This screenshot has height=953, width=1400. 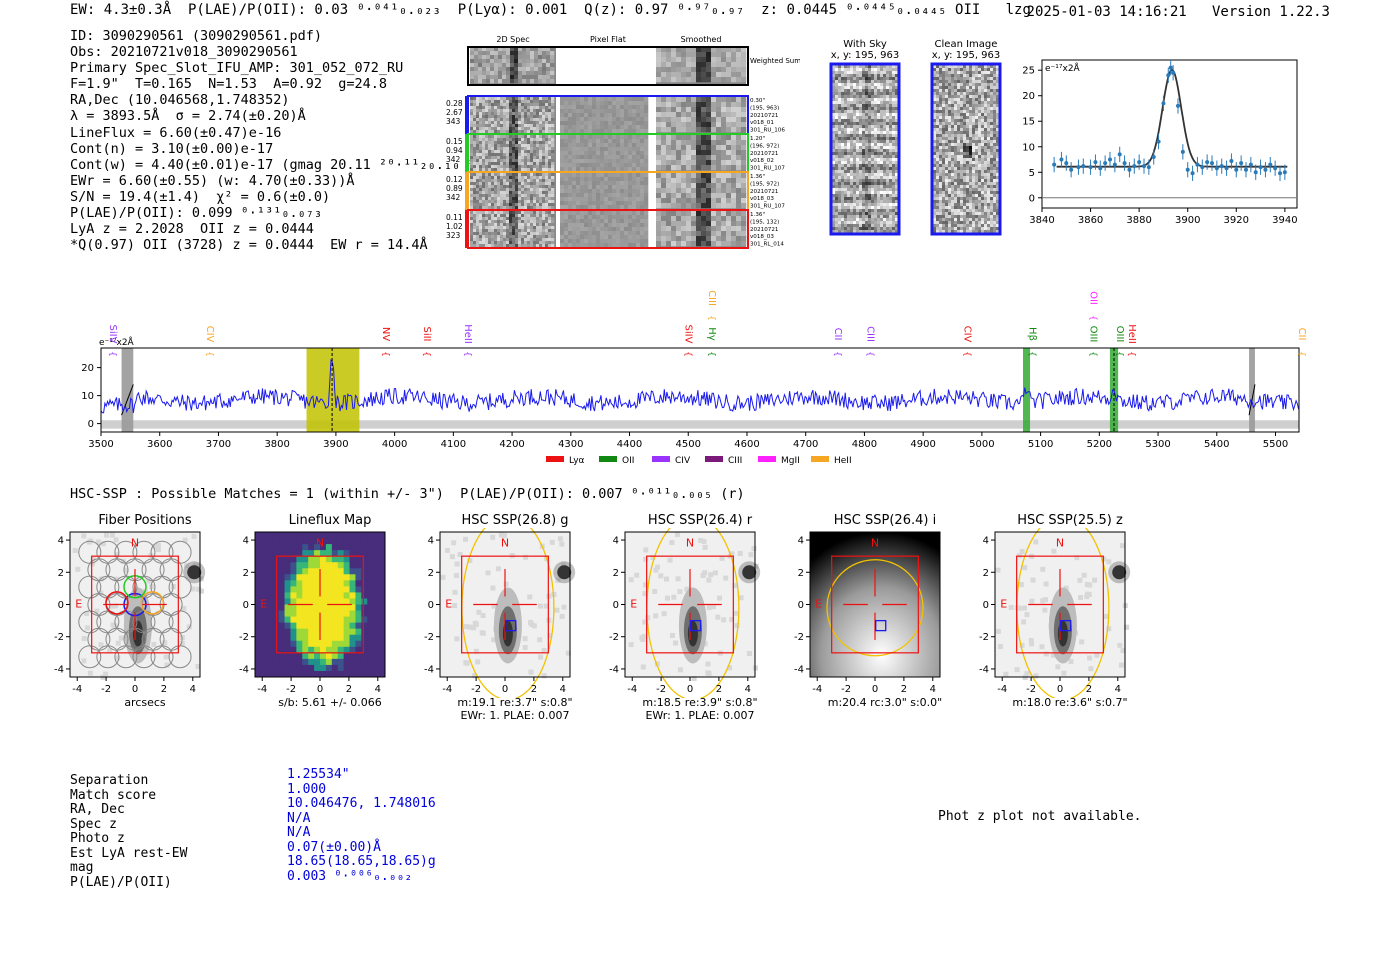 I want to click on hsc-ytick-label: 4, so click(x=986, y=541).